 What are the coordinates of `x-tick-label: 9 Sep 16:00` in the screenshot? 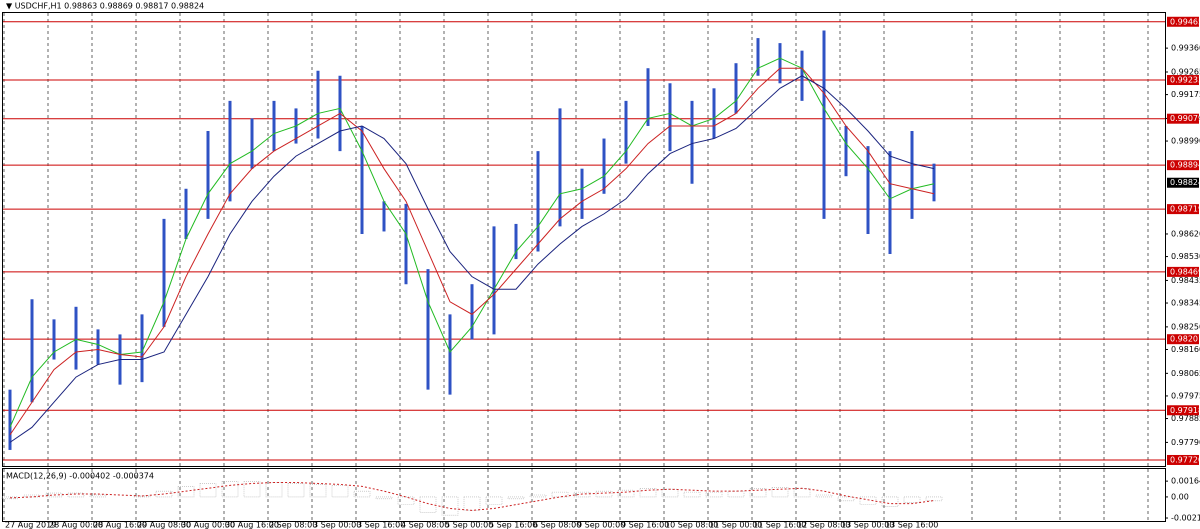 It's located at (645, 525).